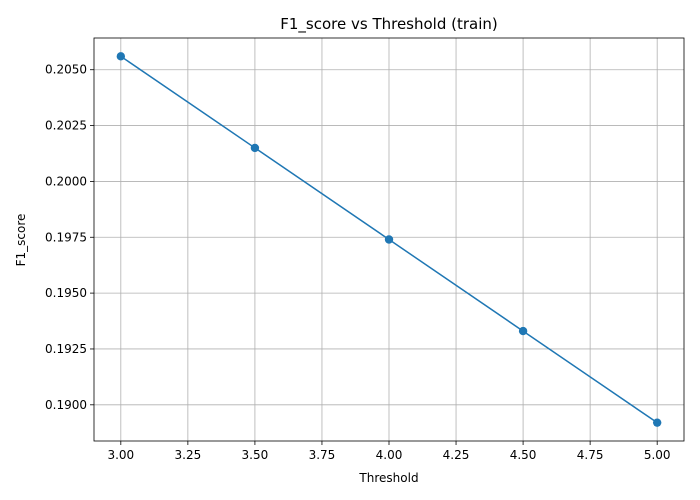 The width and height of the screenshot is (700, 500). Describe the element at coordinates (388, 478) in the screenshot. I see `x-axis-title: Threshold` at that location.